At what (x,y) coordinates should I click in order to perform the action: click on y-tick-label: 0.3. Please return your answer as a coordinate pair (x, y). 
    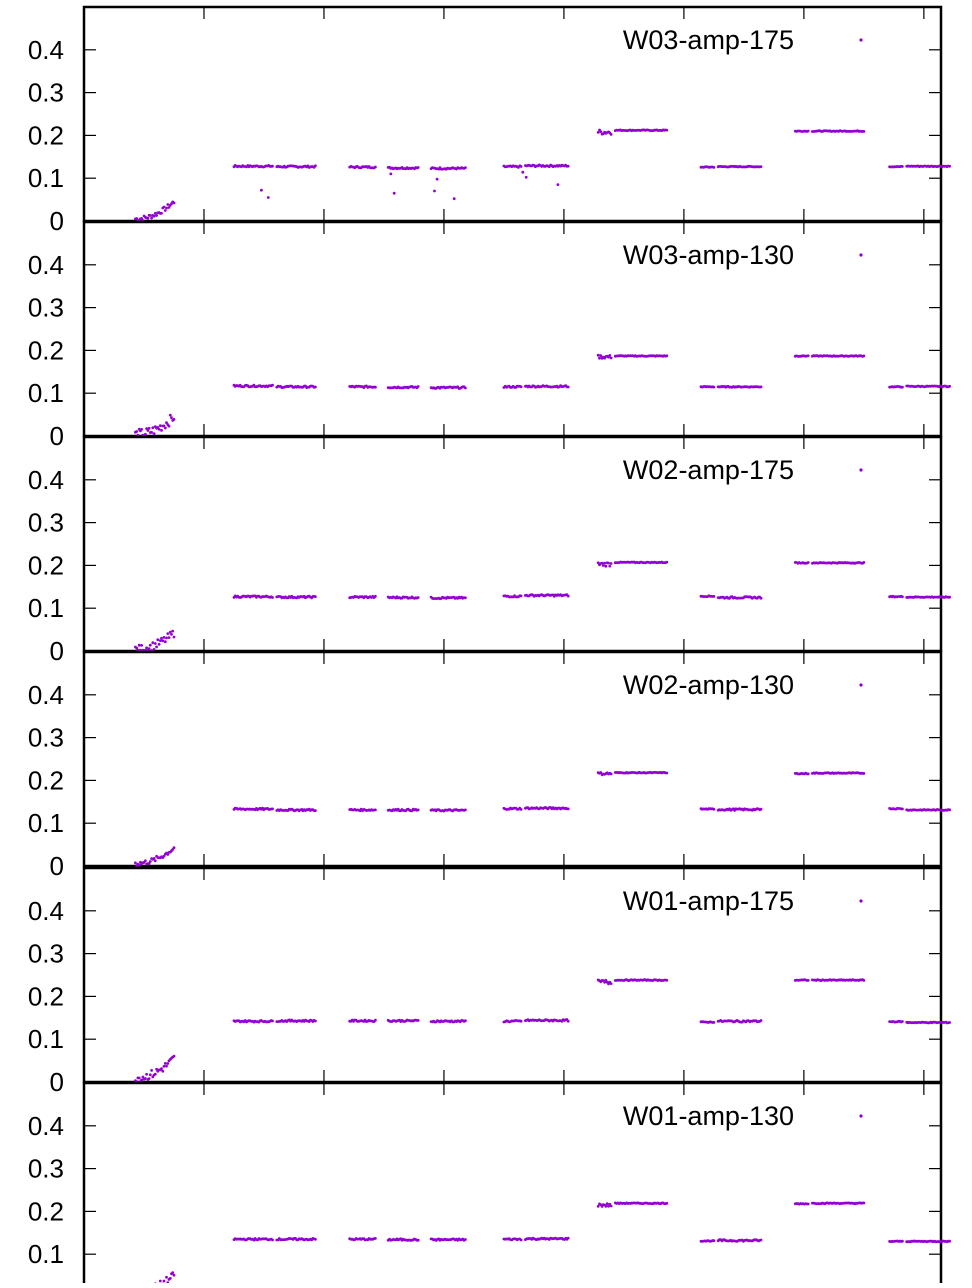
    Looking at the image, I should click on (46, 523).